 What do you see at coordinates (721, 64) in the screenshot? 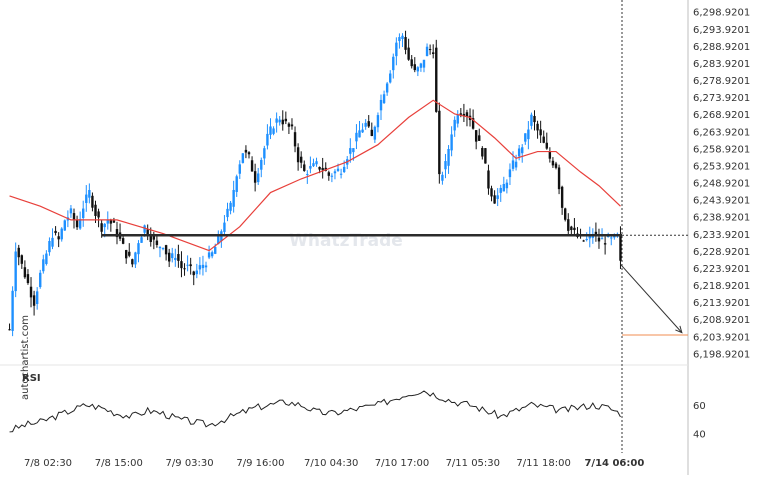
I see `price-tick-label: 6,283.9201` at bounding box center [721, 64].